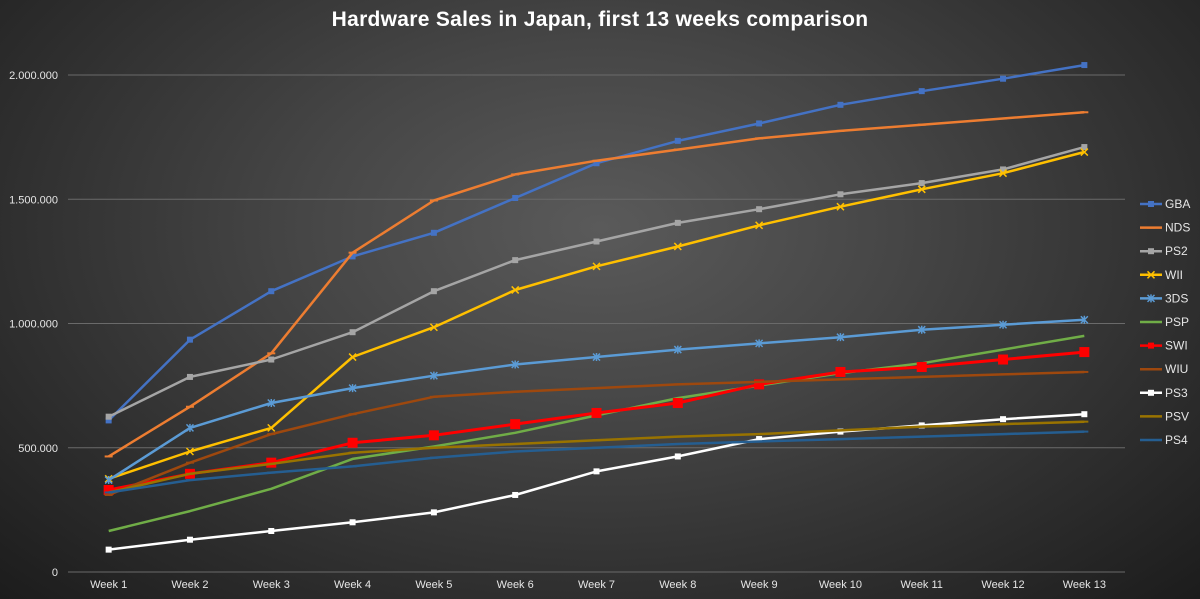 The image size is (1200, 599). Describe the element at coordinates (1161, 275) in the screenshot. I see `legend-item-wii: WII` at that location.